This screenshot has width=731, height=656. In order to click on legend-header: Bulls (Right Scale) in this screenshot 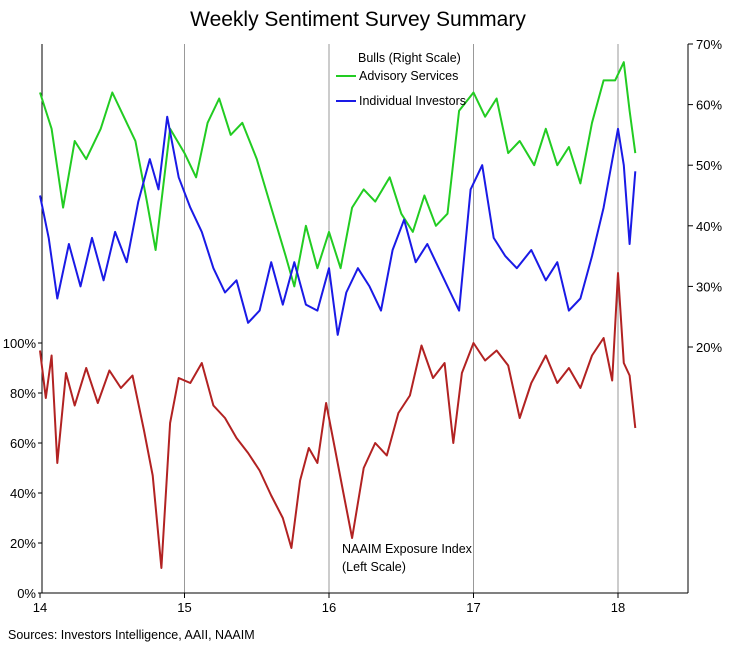, I will do `click(409, 58)`.